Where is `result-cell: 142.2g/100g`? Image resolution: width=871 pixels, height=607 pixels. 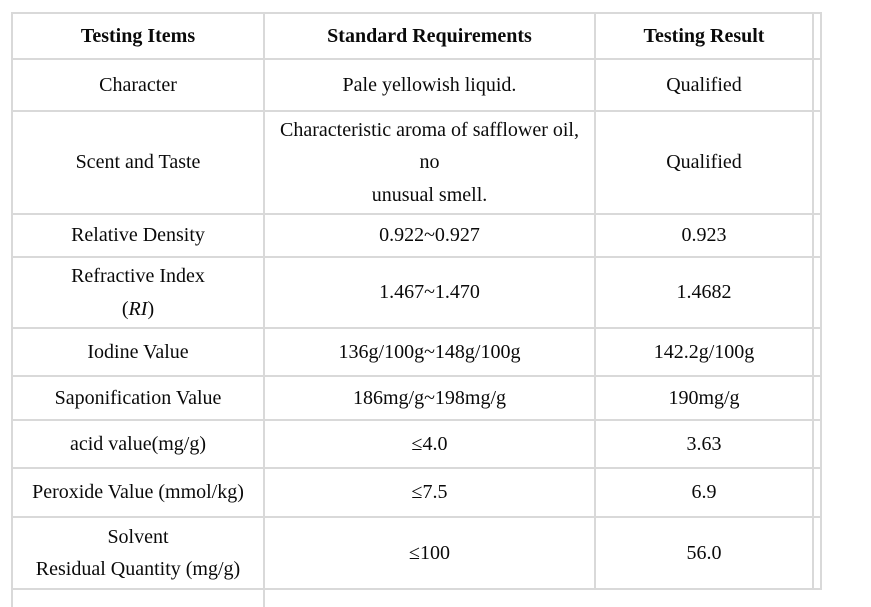
result-cell: 142.2g/100g is located at coordinates (704, 351).